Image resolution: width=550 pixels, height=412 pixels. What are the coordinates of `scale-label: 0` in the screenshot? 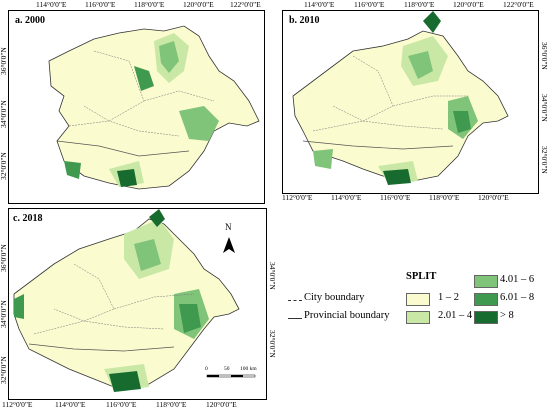 It's located at (206, 369).